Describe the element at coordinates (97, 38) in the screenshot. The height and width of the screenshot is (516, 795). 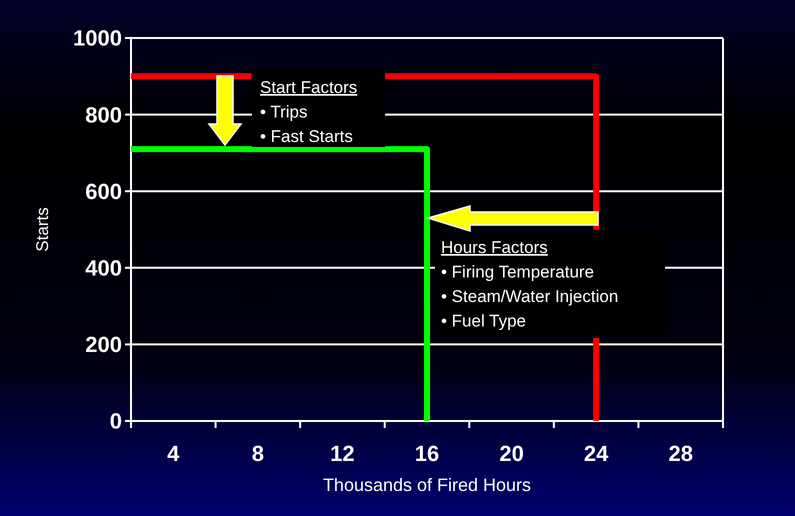
I see `y-tick-label: 1000` at that location.